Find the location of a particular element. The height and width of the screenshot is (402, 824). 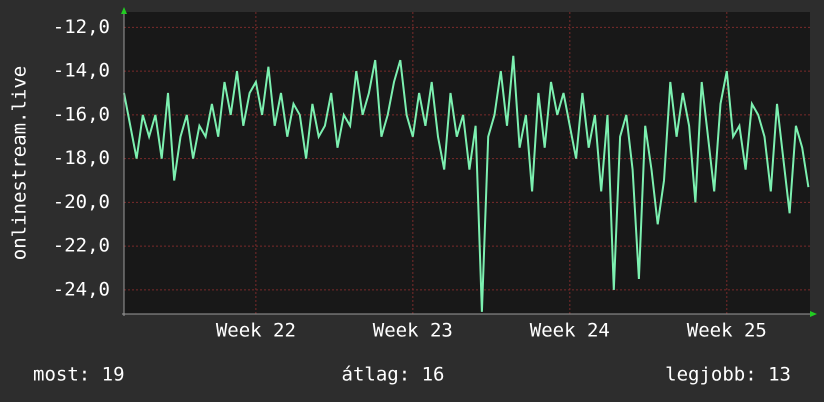

x-tick-label: Week 24 is located at coordinates (570, 331).